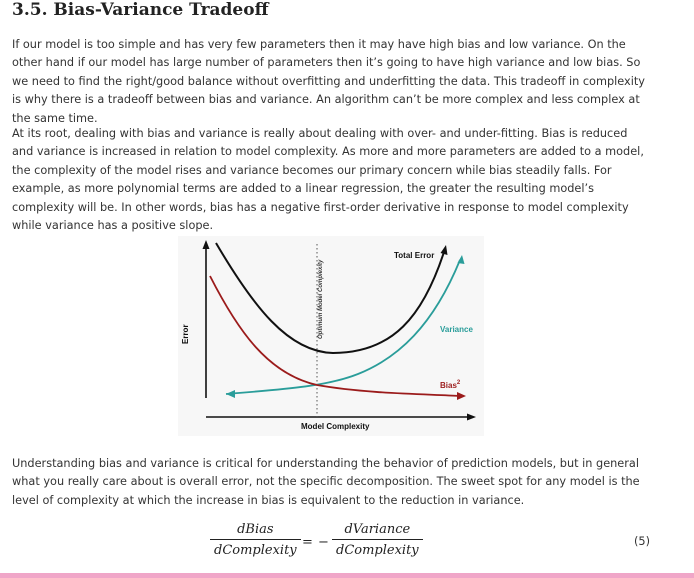 This screenshot has width=694, height=578. Describe the element at coordinates (323, 542) in the screenshot. I see `minus-sign: −` at that location.